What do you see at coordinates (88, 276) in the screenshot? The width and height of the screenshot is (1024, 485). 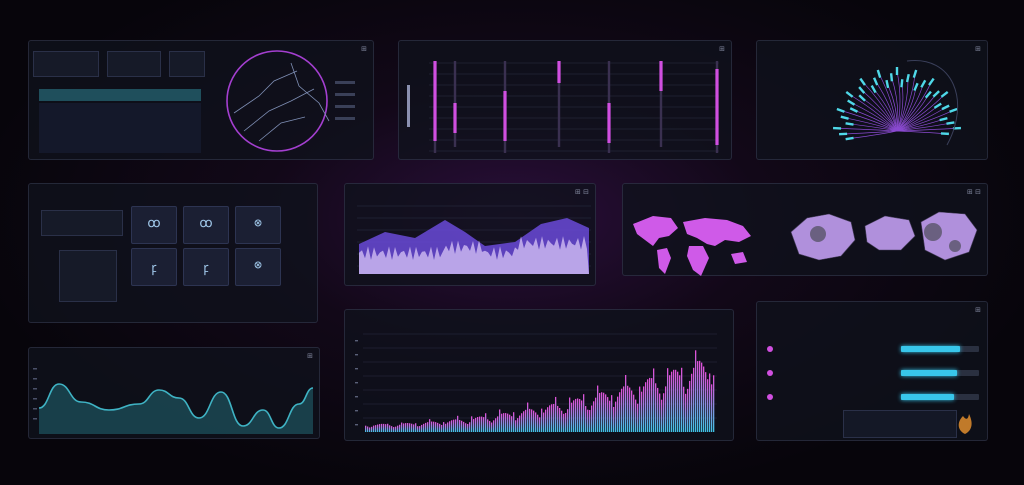 I see `info-block-bottom` at bounding box center [88, 276].